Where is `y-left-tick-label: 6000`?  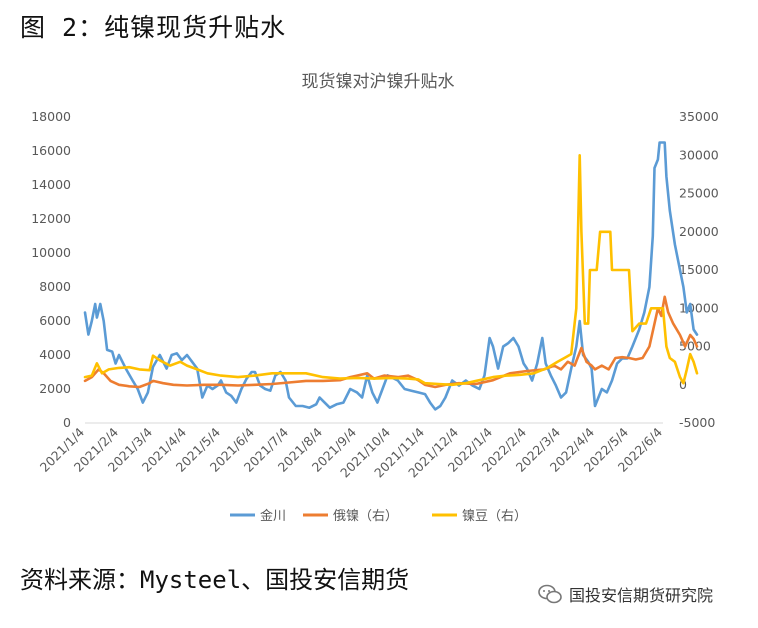 y-left-tick-label: 6000 is located at coordinates (55, 320).